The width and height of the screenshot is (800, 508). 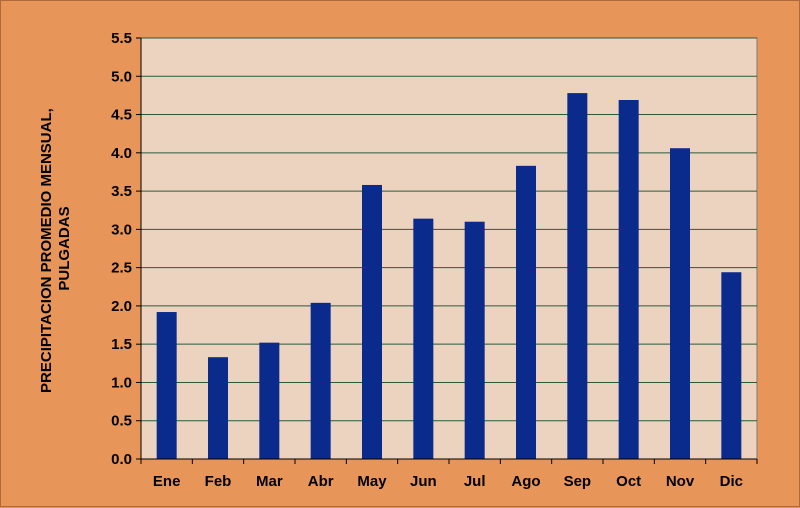 I want to click on x-tick-label-mar: Mar, so click(x=269, y=481).